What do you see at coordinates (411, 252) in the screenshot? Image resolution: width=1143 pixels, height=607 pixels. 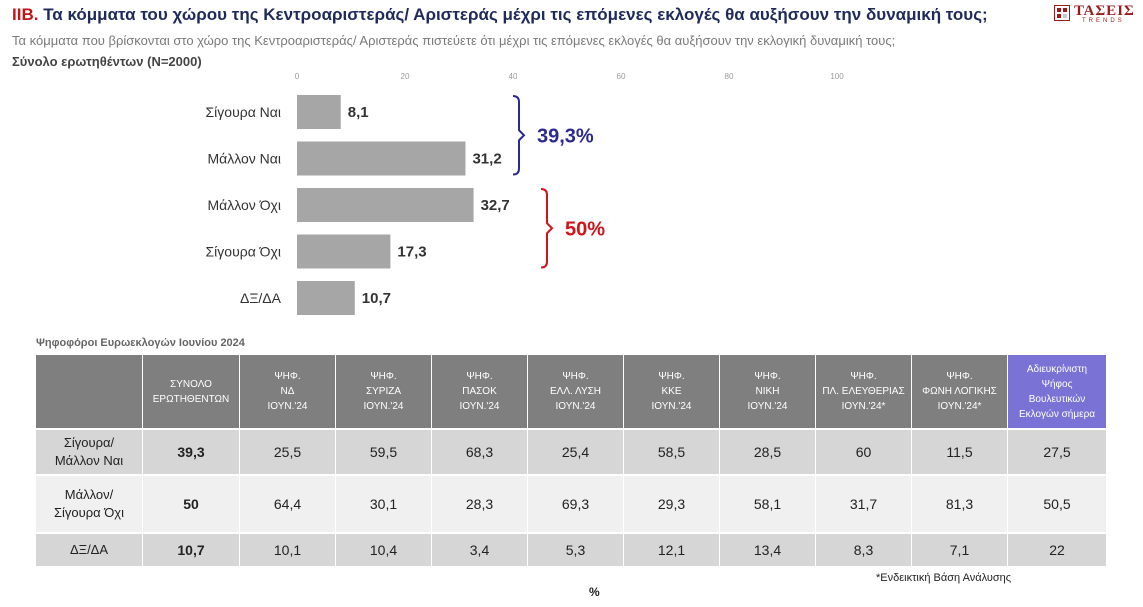 I see `value-label: 17,3` at bounding box center [411, 252].